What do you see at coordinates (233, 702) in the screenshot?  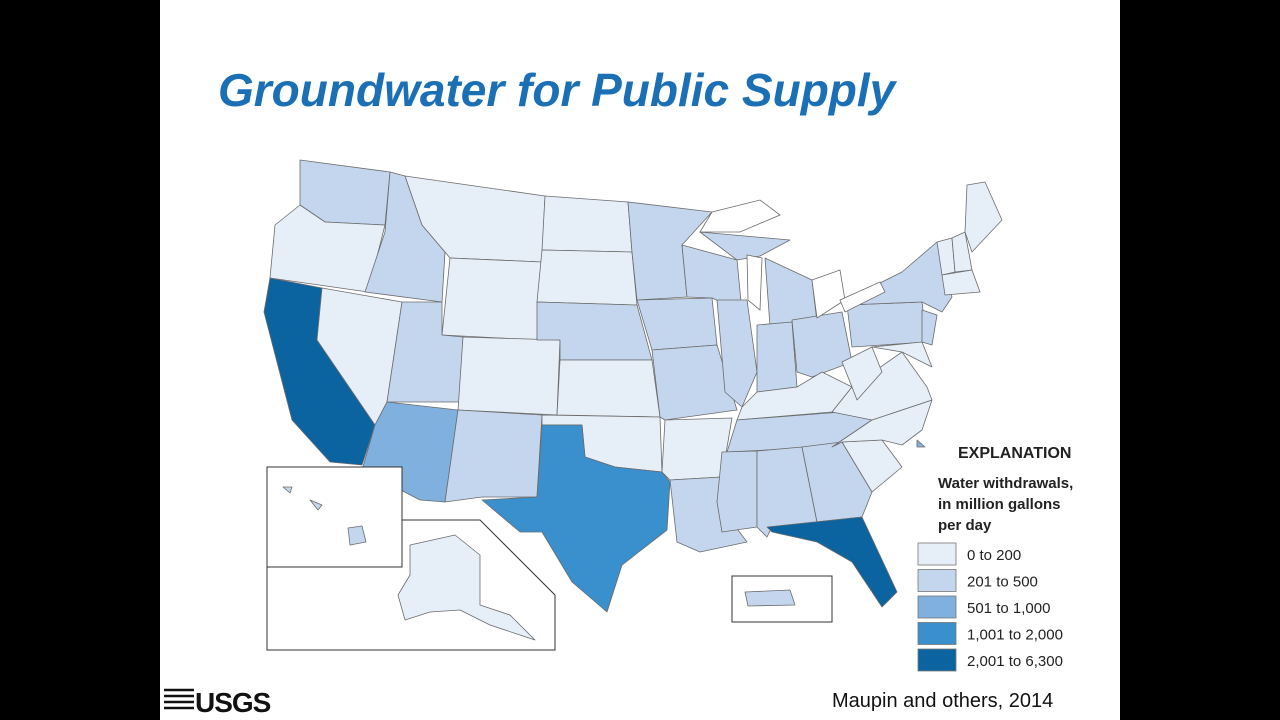 I see `logo-text: USGS` at bounding box center [233, 702].